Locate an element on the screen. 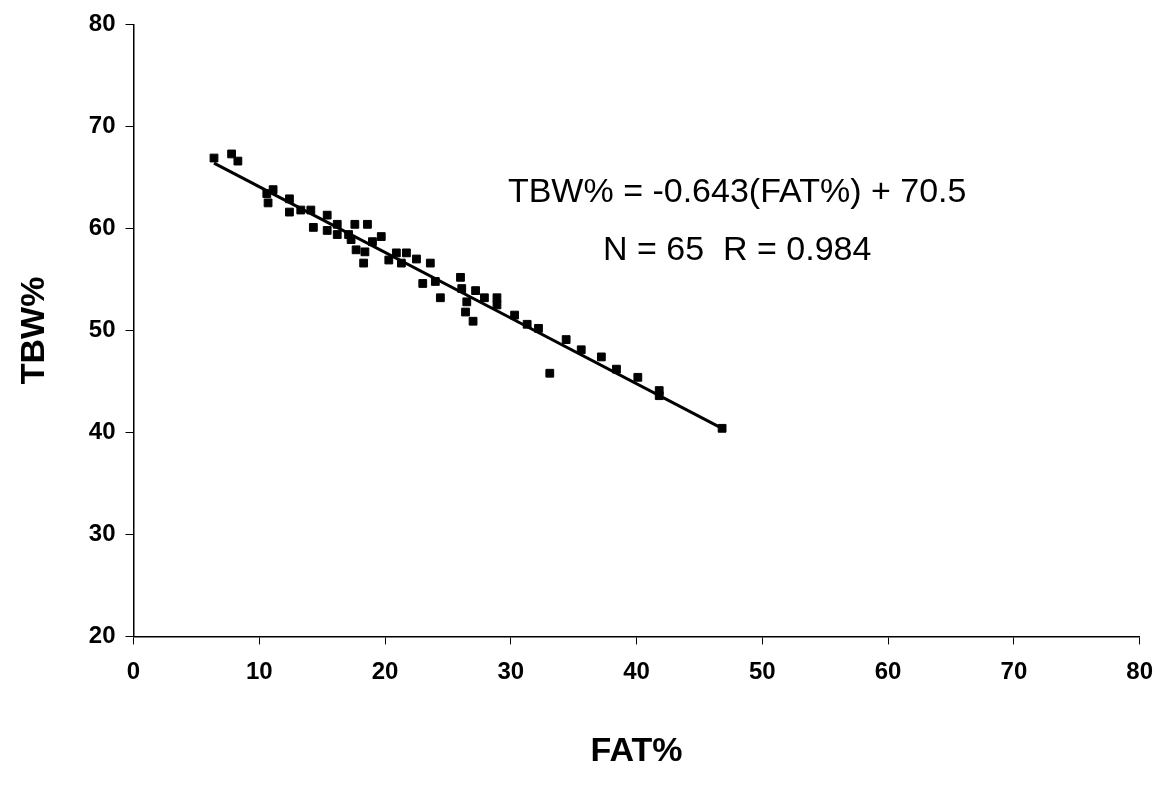 Image resolution: width=1167 pixels, height=798 pixels. annotation: TBW% = -0.643(FAT%) + 70.5 is located at coordinates (737, 189).